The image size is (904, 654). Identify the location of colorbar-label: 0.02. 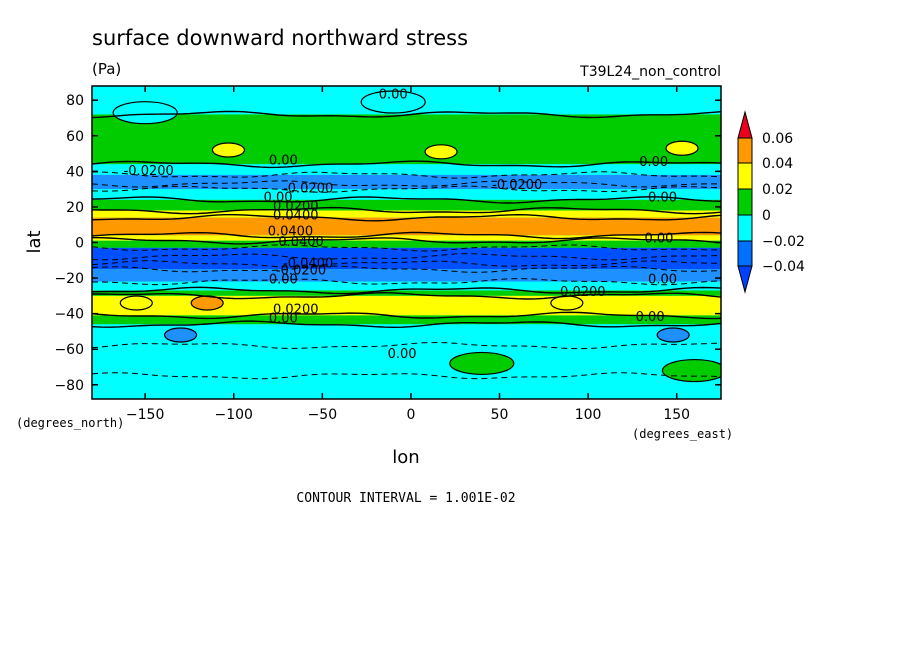
(777, 190).